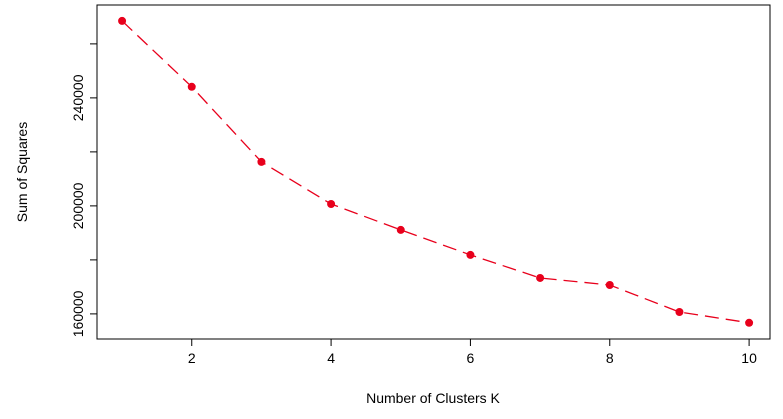 The width and height of the screenshot is (783, 419). Describe the element at coordinates (22, 172) in the screenshot. I see `y-axis-title: Sum of Squares` at that location.